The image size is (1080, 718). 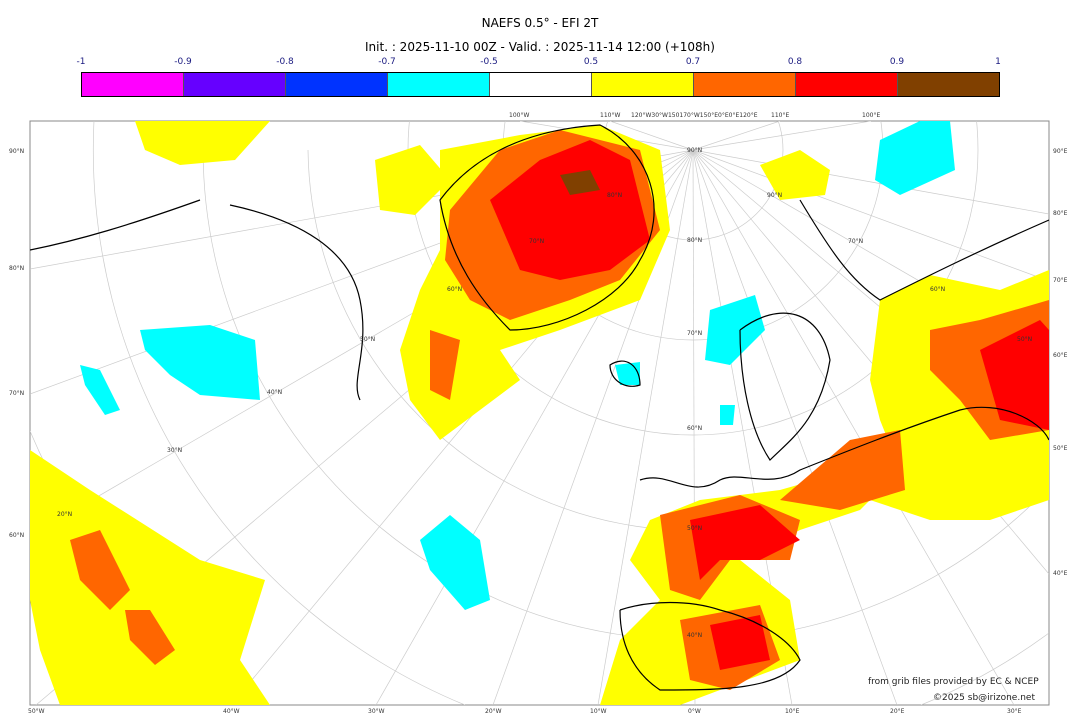 What do you see at coordinates (580, 182) in the screenshot?
I see `efi-brown-areas` at bounding box center [580, 182].